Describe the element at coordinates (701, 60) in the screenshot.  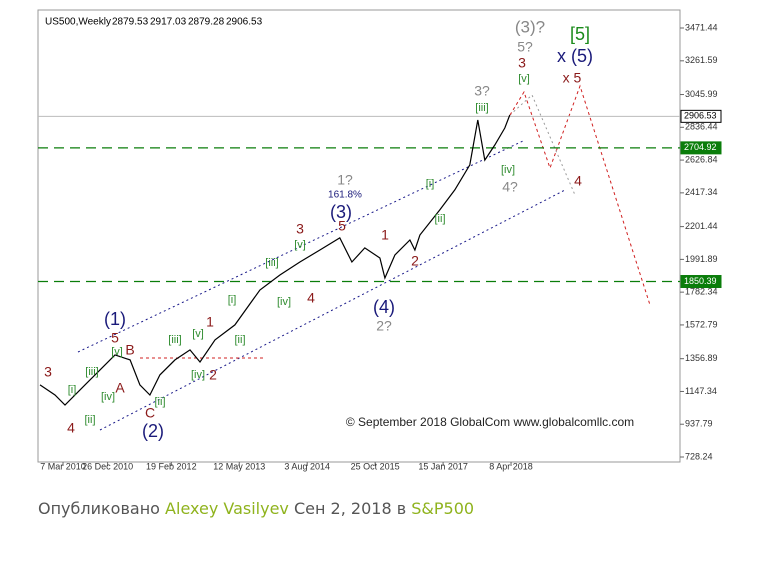
I see `y-tick-label: 3261.59` at that location.